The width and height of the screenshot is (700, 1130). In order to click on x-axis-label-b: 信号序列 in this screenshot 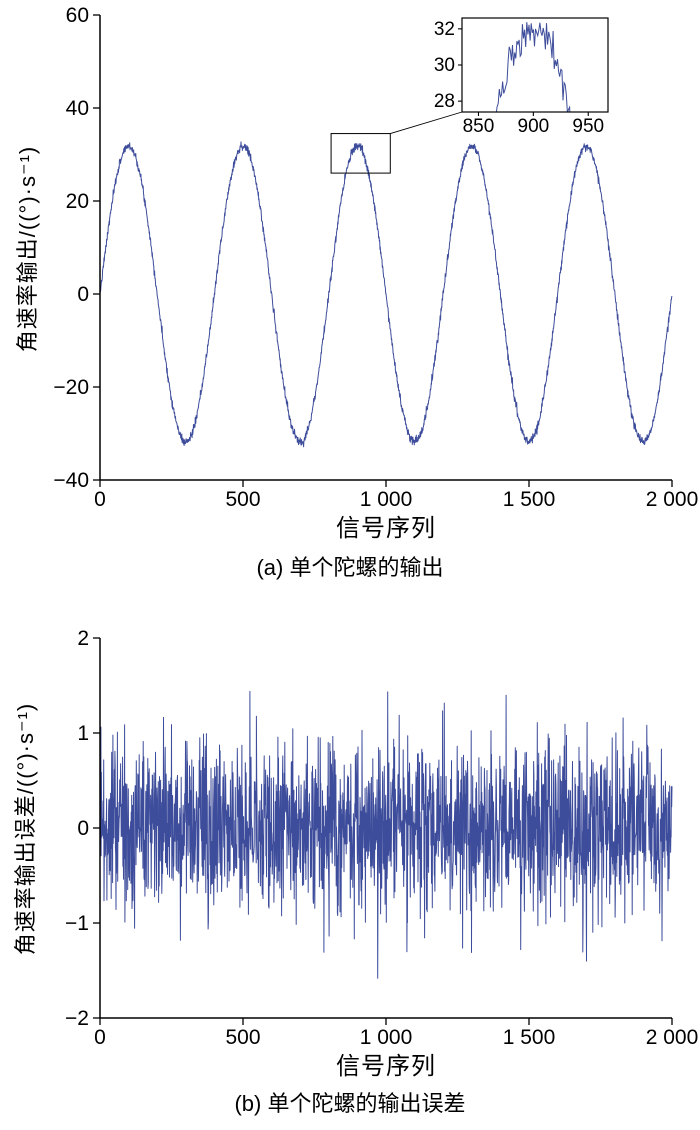, I will do `click(386, 1066)`.